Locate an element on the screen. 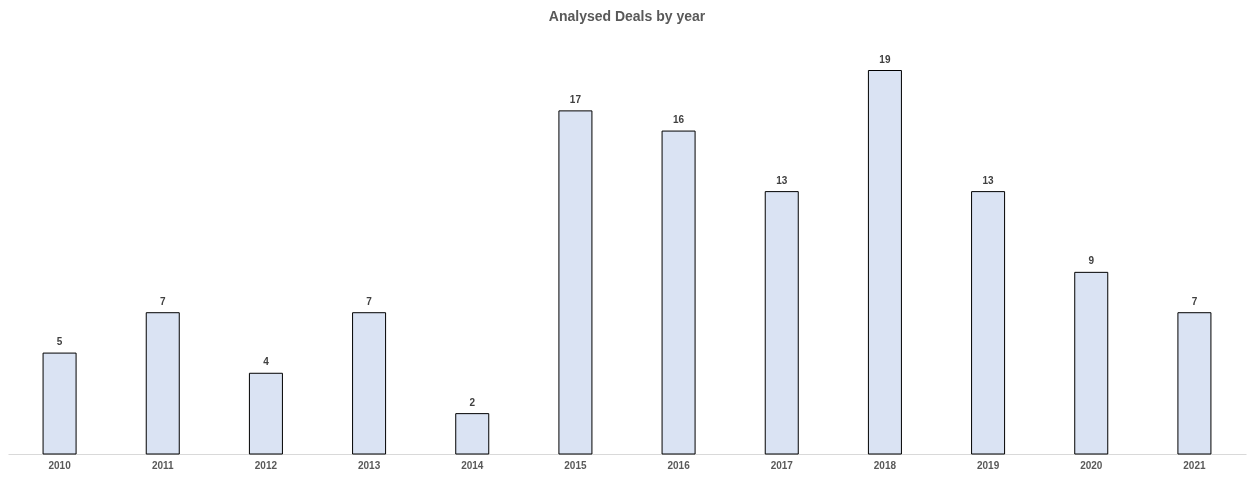 The width and height of the screenshot is (1250, 478). x-tick-label: 2010 is located at coordinates (60, 465).